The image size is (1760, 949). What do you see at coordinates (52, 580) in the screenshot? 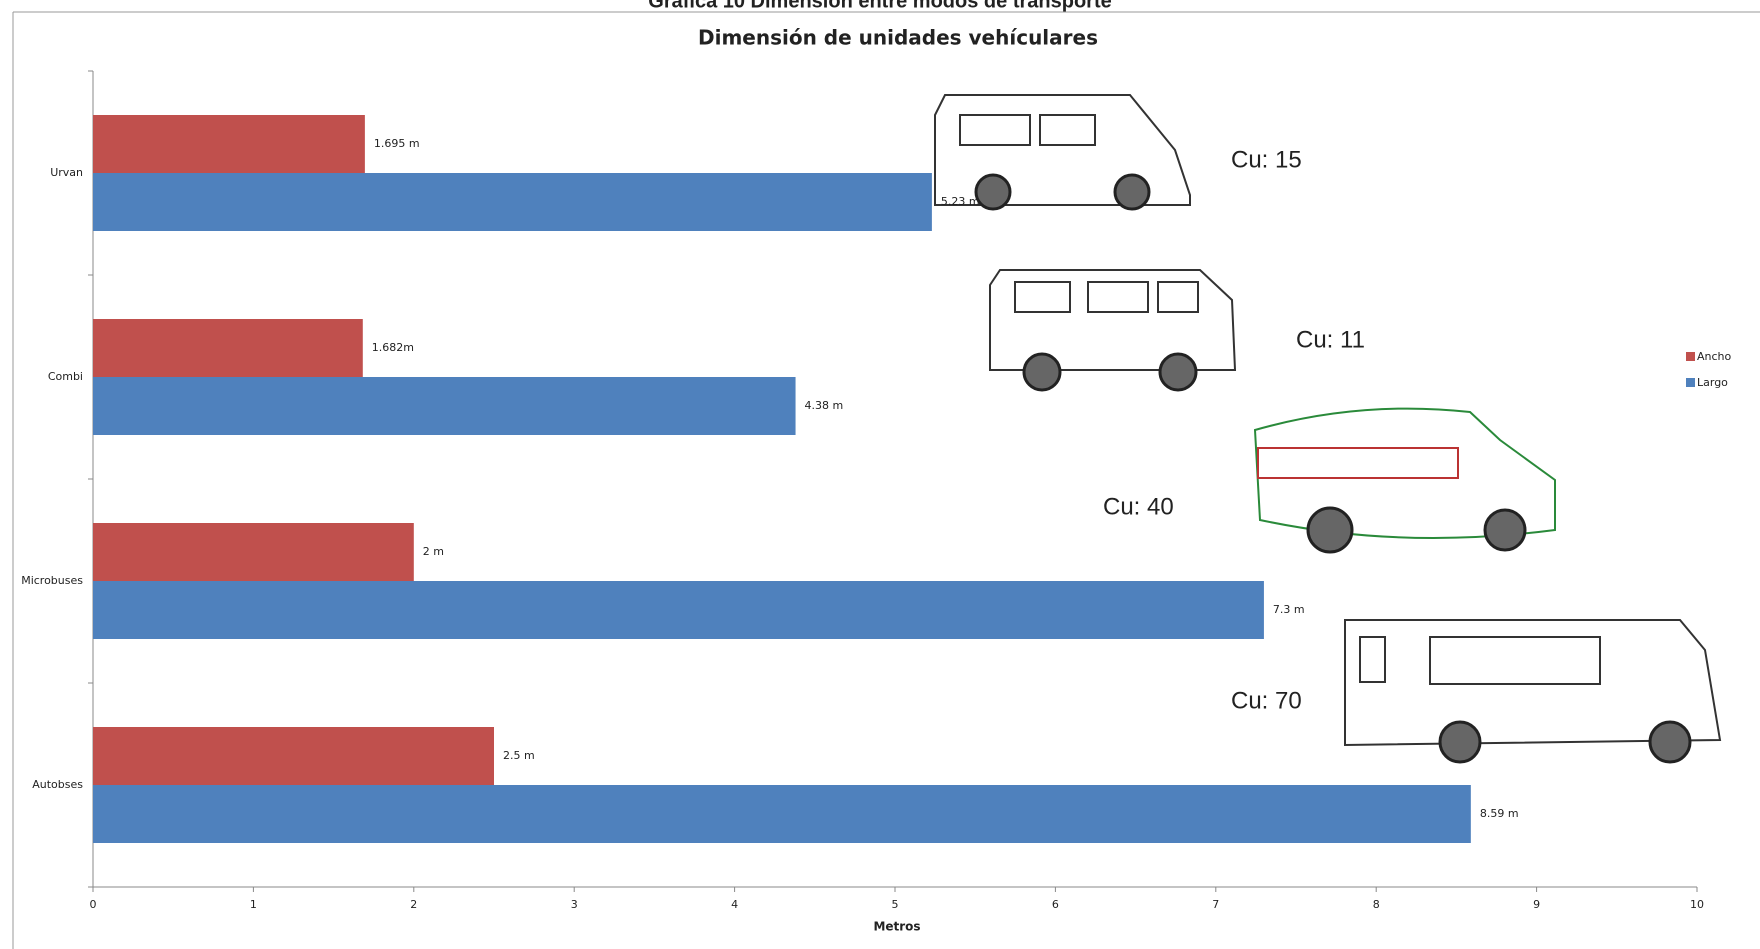
I see `y-tick-label: Microbuses` at bounding box center [52, 580].